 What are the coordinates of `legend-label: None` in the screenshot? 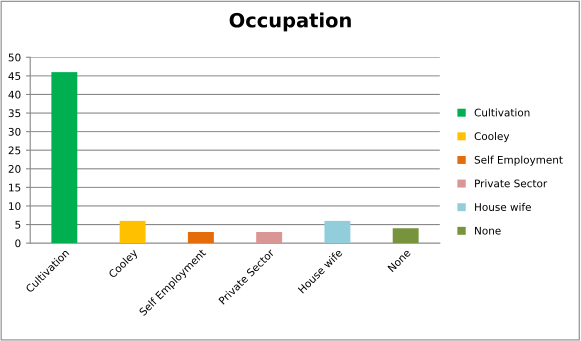 It's located at (488, 230).